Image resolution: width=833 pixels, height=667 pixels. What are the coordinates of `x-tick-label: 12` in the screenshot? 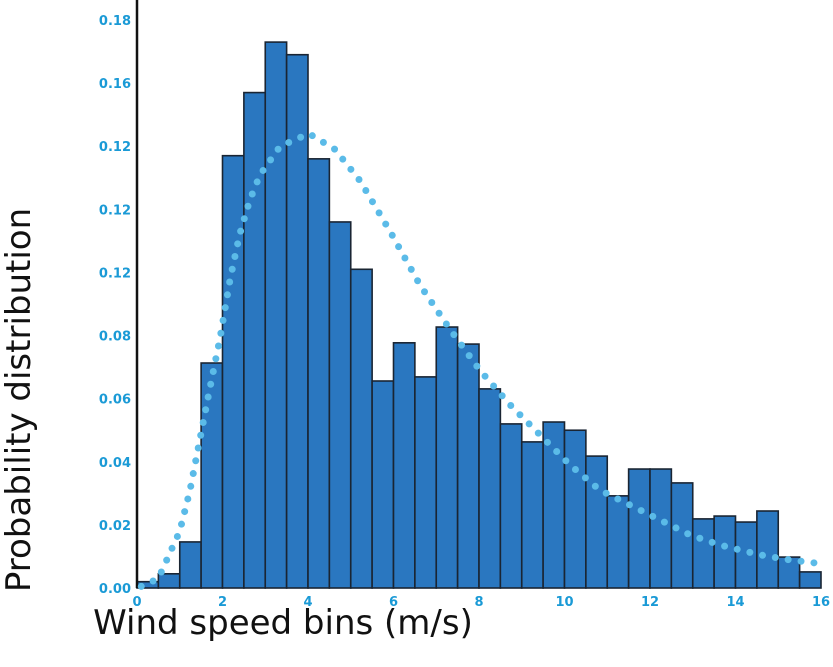 It's located at (650, 602).